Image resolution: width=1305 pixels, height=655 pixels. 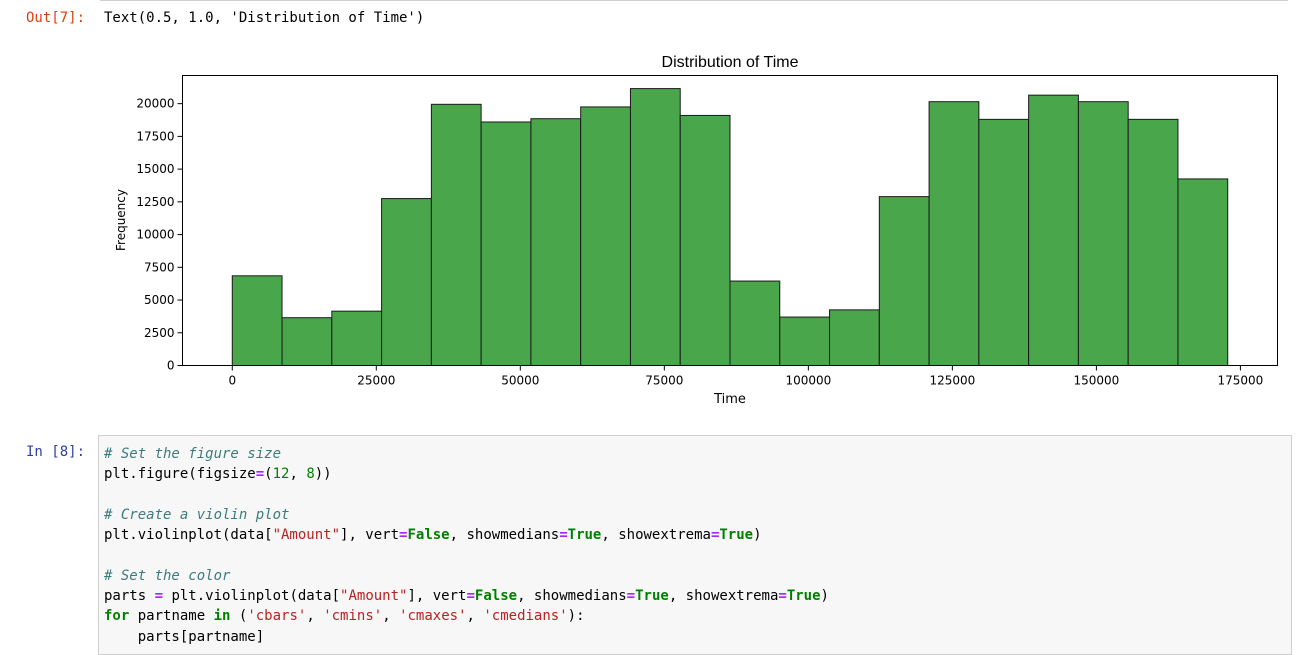 I want to click on y-tick-label: 20000, so click(x=155, y=104).